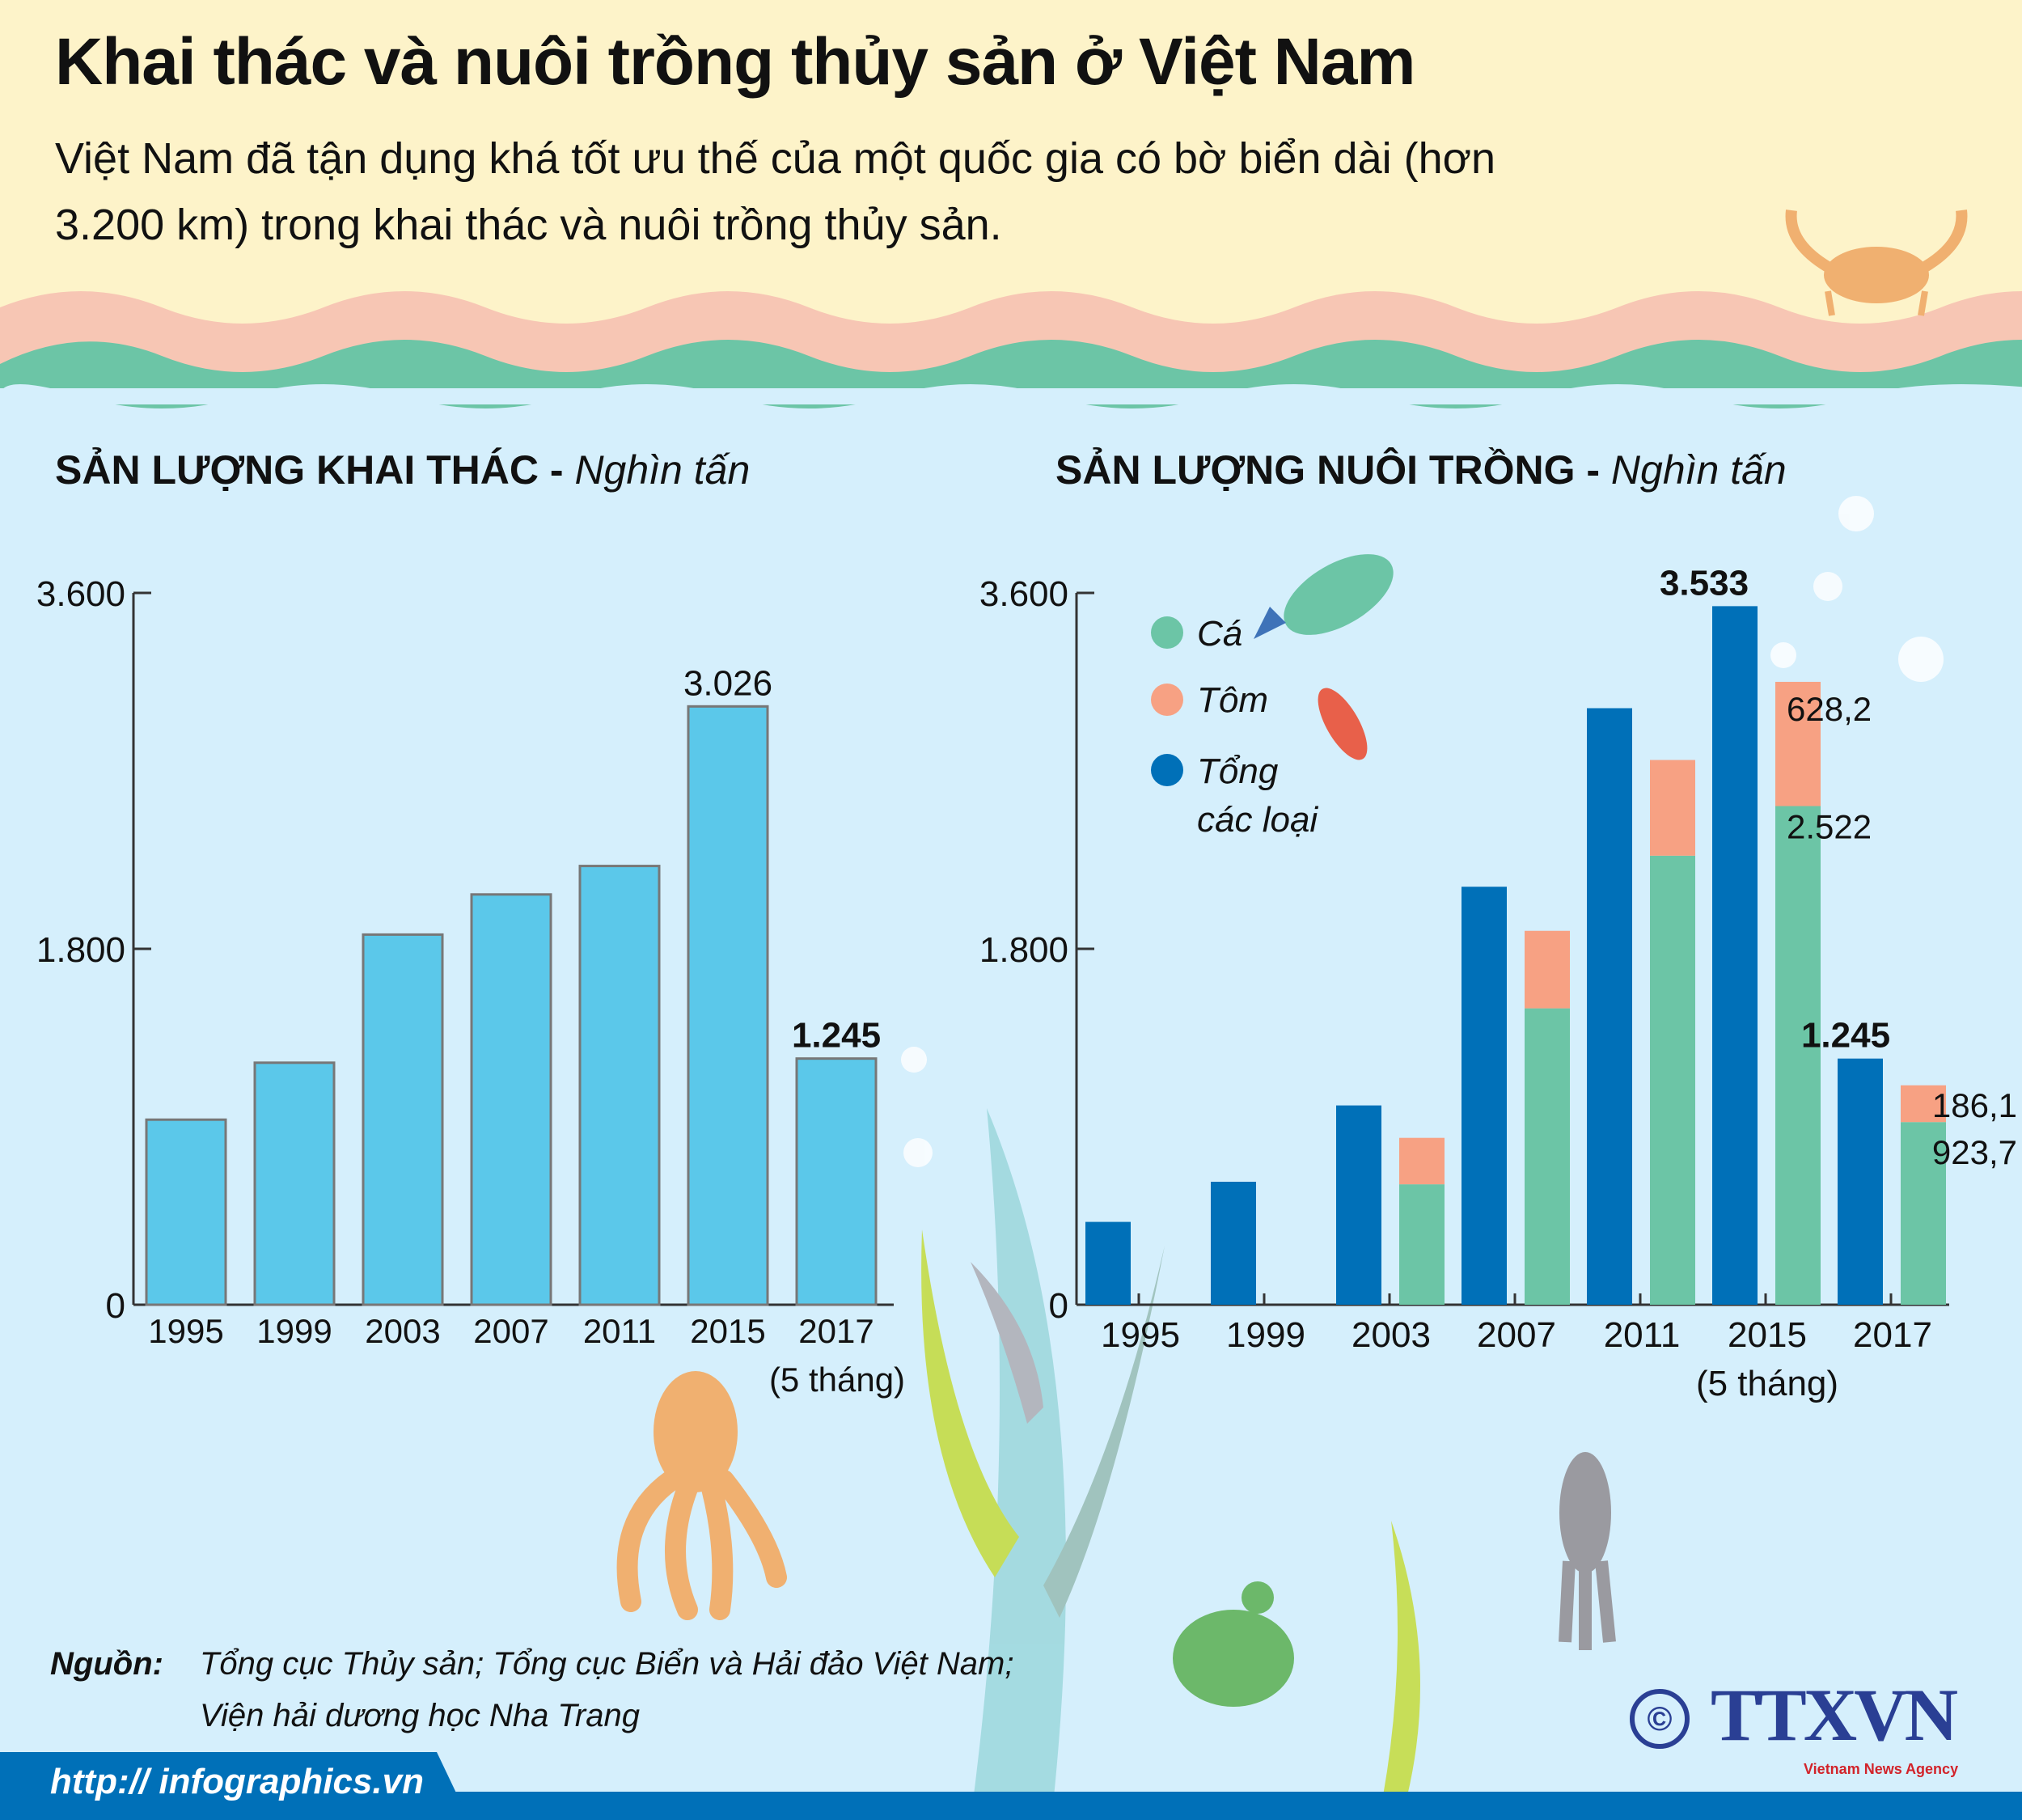 This screenshot has height=1820, width=2022. What do you see at coordinates (836, 1181) in the screenshot?
I see `chart1-bar-2017` at bounding box center [836, 1181].